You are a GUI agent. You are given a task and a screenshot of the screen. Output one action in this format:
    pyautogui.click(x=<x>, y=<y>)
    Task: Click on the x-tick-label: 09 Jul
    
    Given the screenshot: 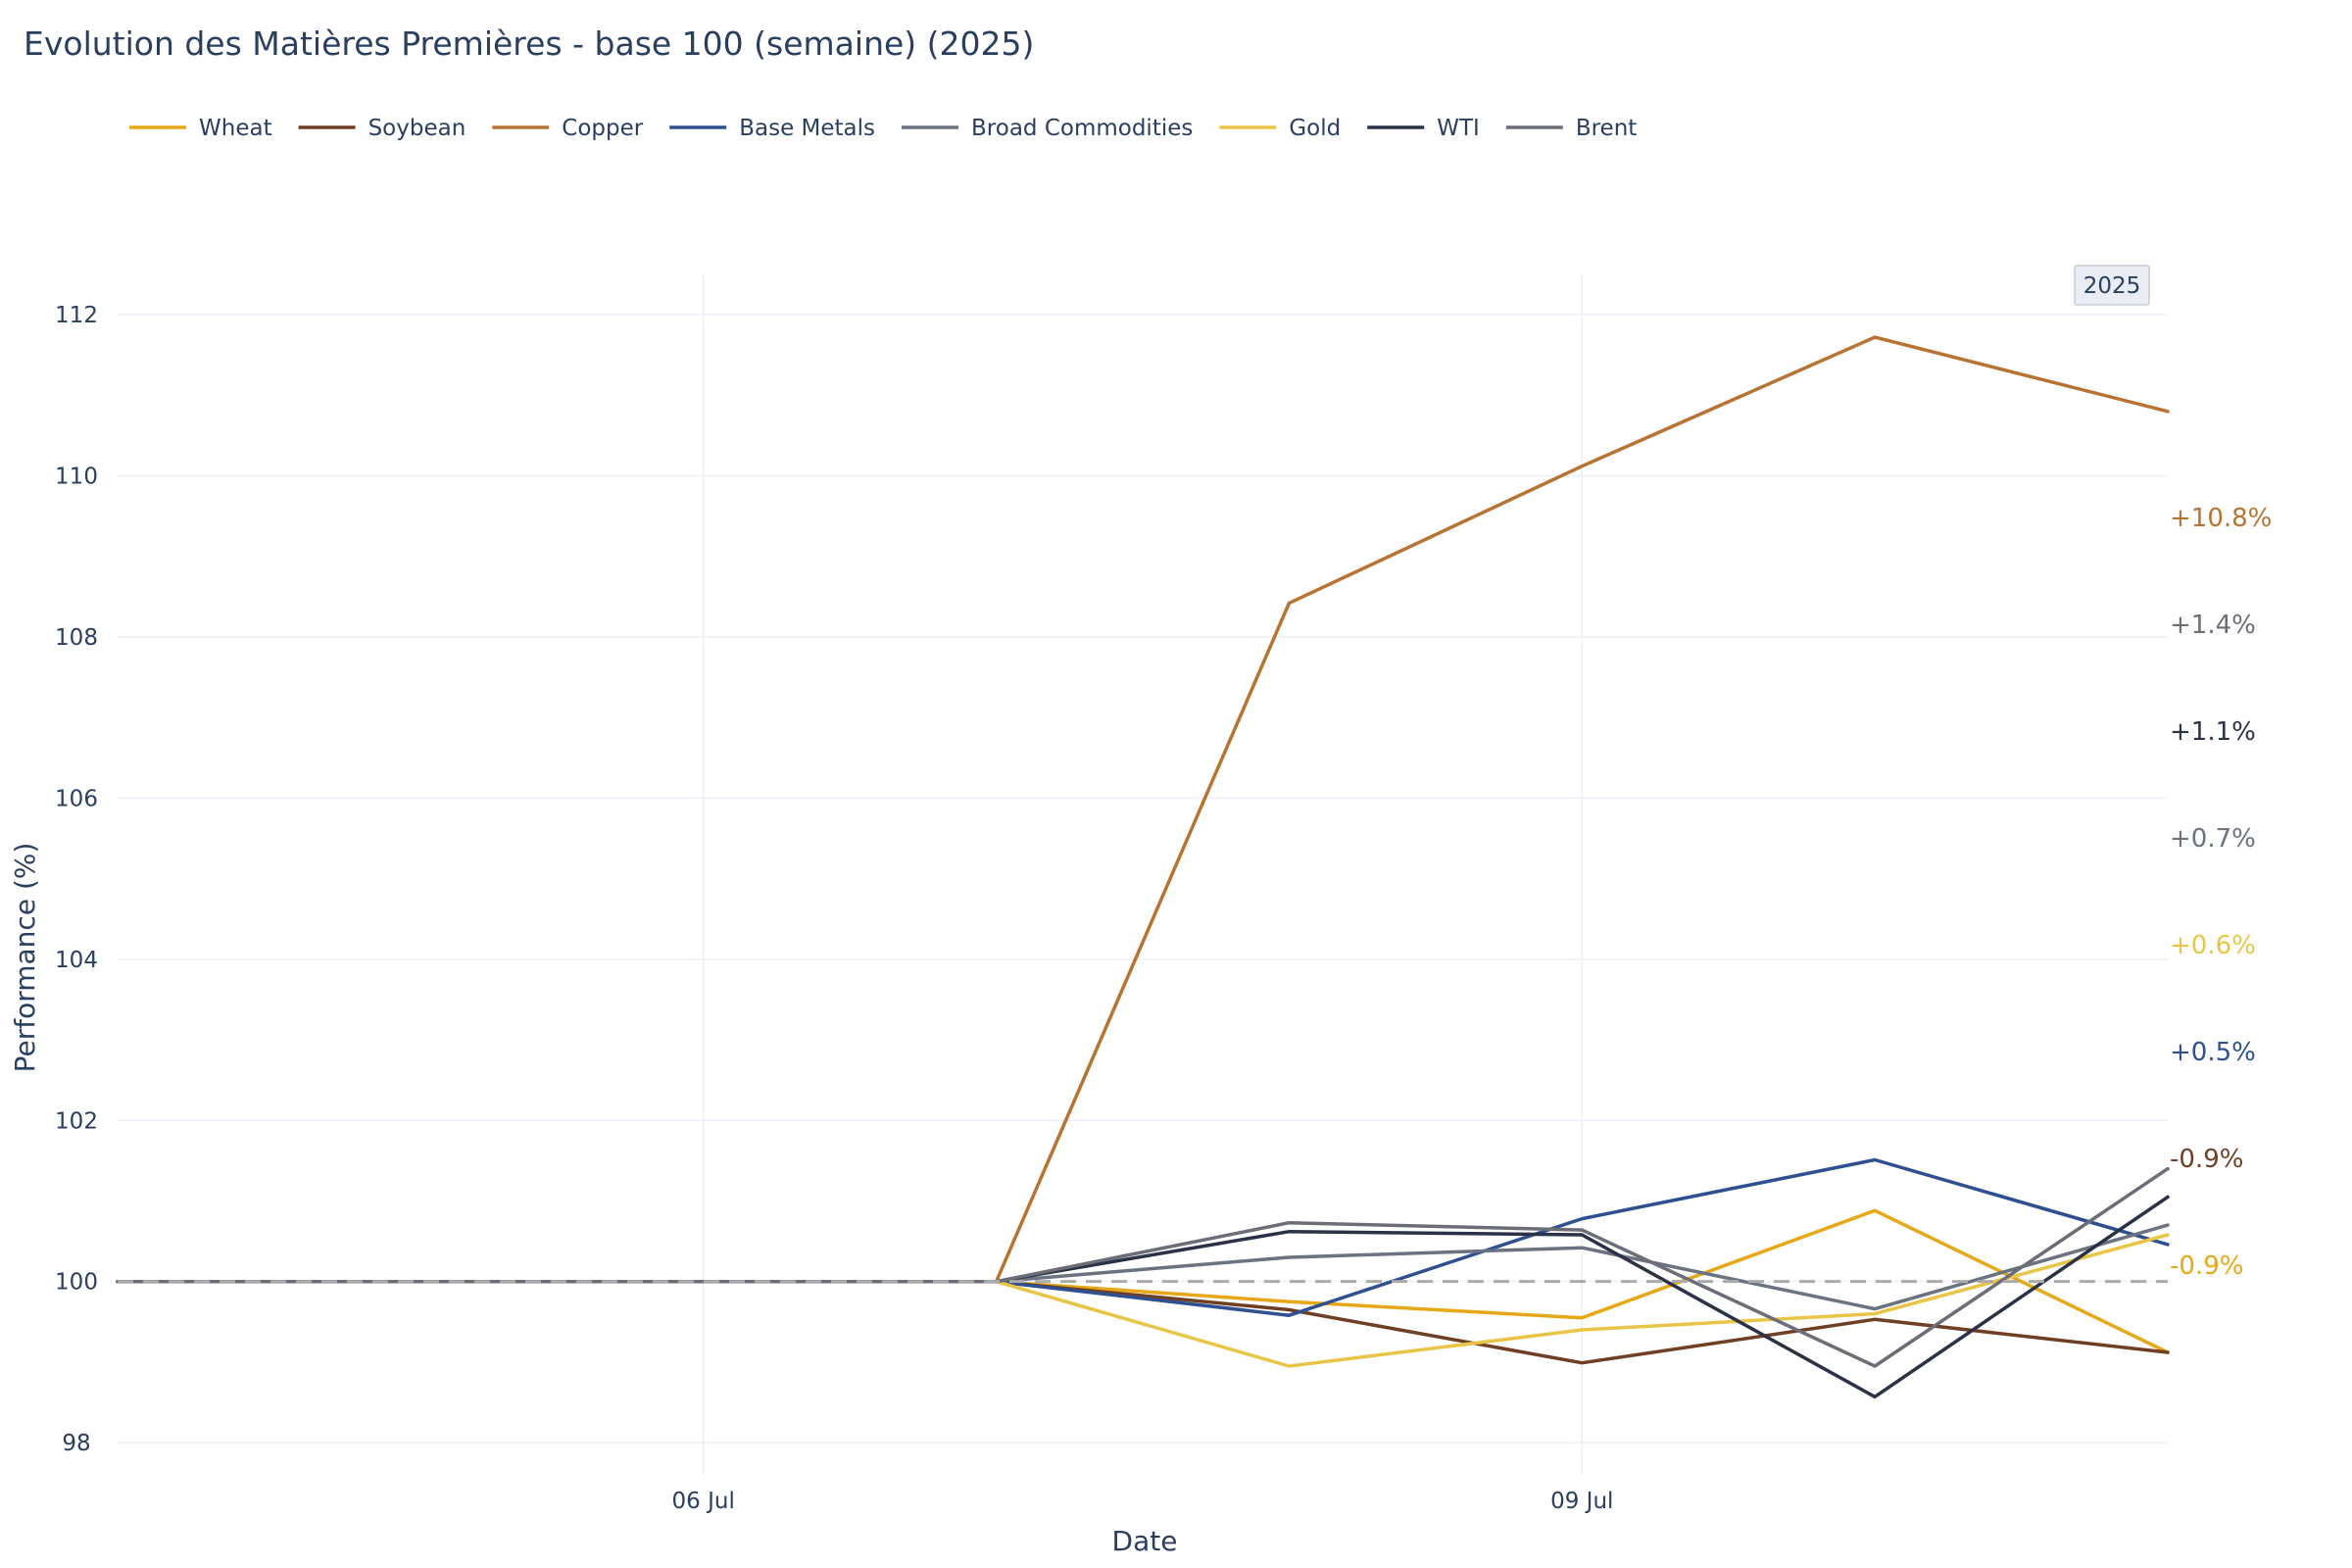 What is the action you would take?
    pyautogui.click(x=1581, y=1501)
    